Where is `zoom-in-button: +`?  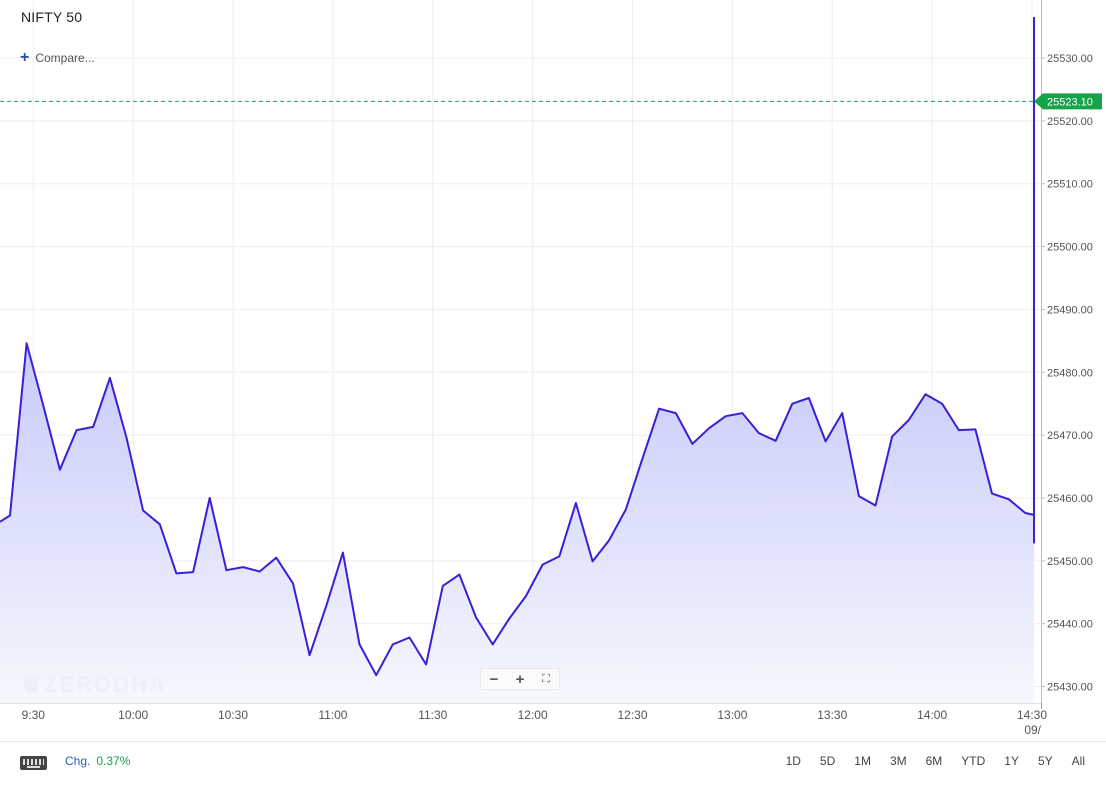
zoom-in-button: + is located at coordinates (520, 679).